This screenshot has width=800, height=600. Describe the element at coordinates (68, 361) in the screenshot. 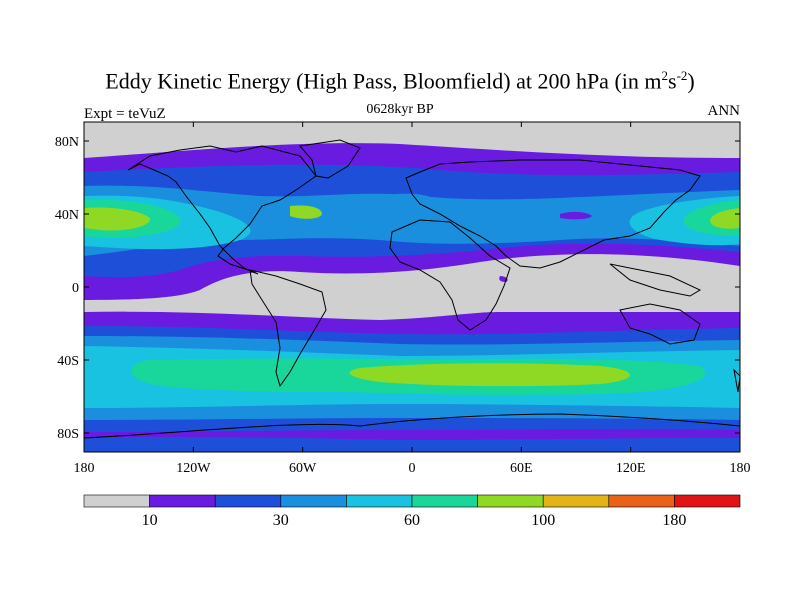

I see `lat-tick-label: 40S` at that location.